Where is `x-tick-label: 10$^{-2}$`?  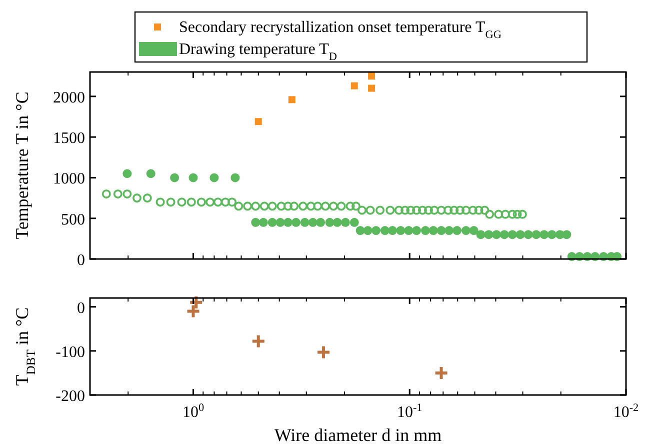 x-tick-label: 10$^{-2}$ is located at coordinates (626, 411).